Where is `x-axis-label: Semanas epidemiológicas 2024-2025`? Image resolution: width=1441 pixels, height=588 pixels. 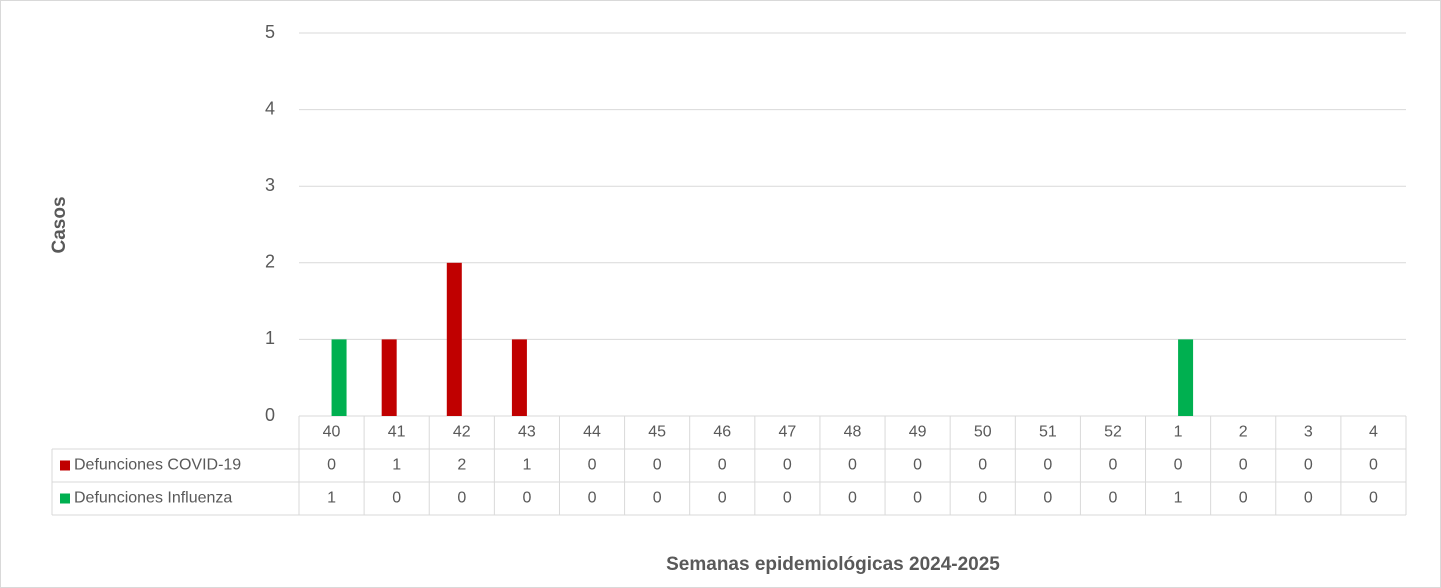 x-axis-label: Semanas epidemiológicas 2024-2025 is located at coordinates (833, 564).